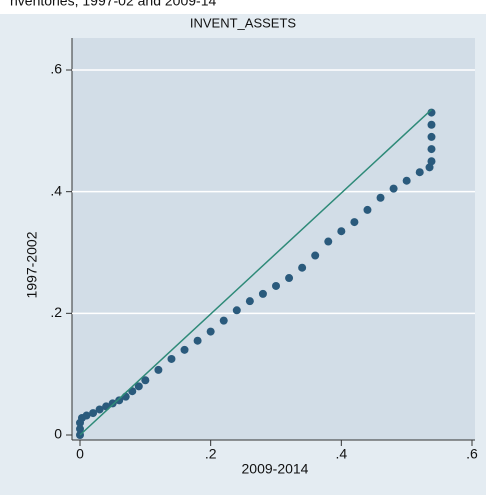 The image size is (486, 495). I want to click on y-tick-label: 0, so click(58, 434).